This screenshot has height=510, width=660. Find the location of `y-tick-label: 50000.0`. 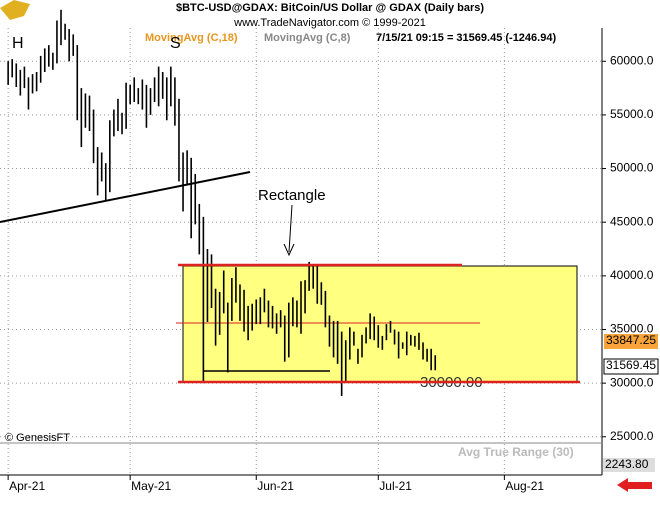

y-tick-label: 50000.0 is located at coordinates (632, 168).